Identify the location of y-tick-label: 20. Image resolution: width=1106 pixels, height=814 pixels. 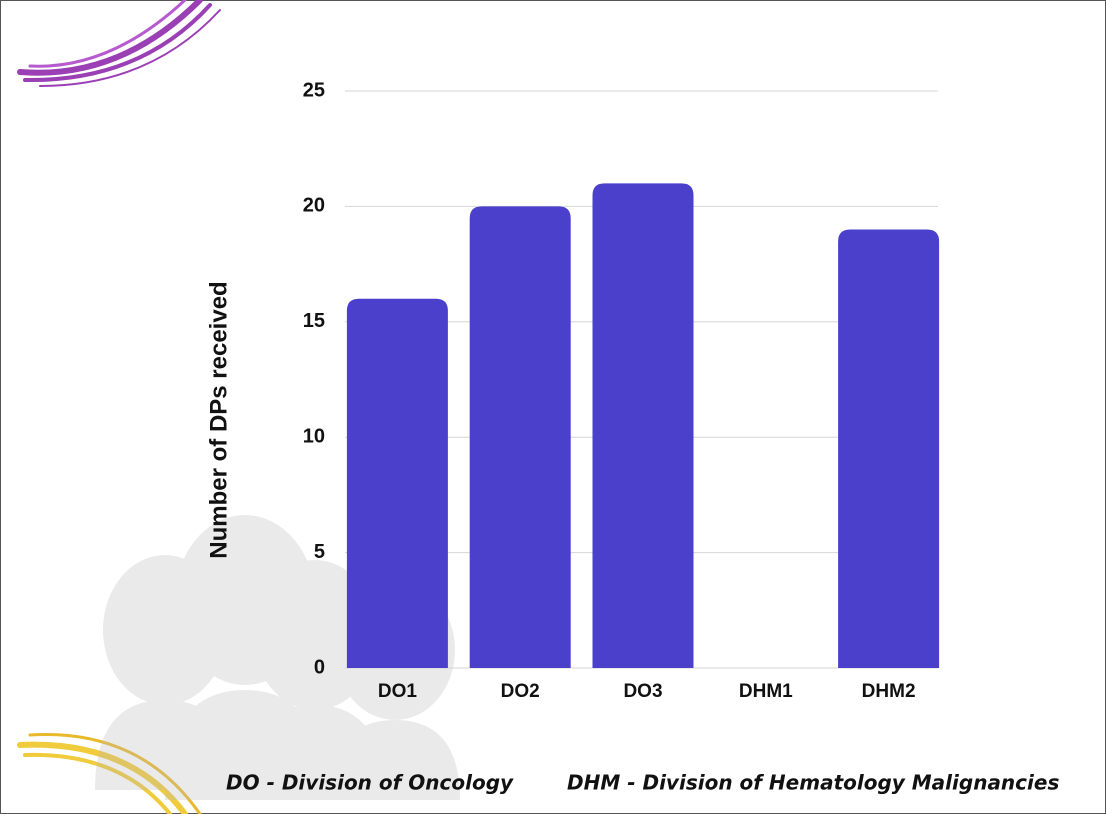
(314, 206).